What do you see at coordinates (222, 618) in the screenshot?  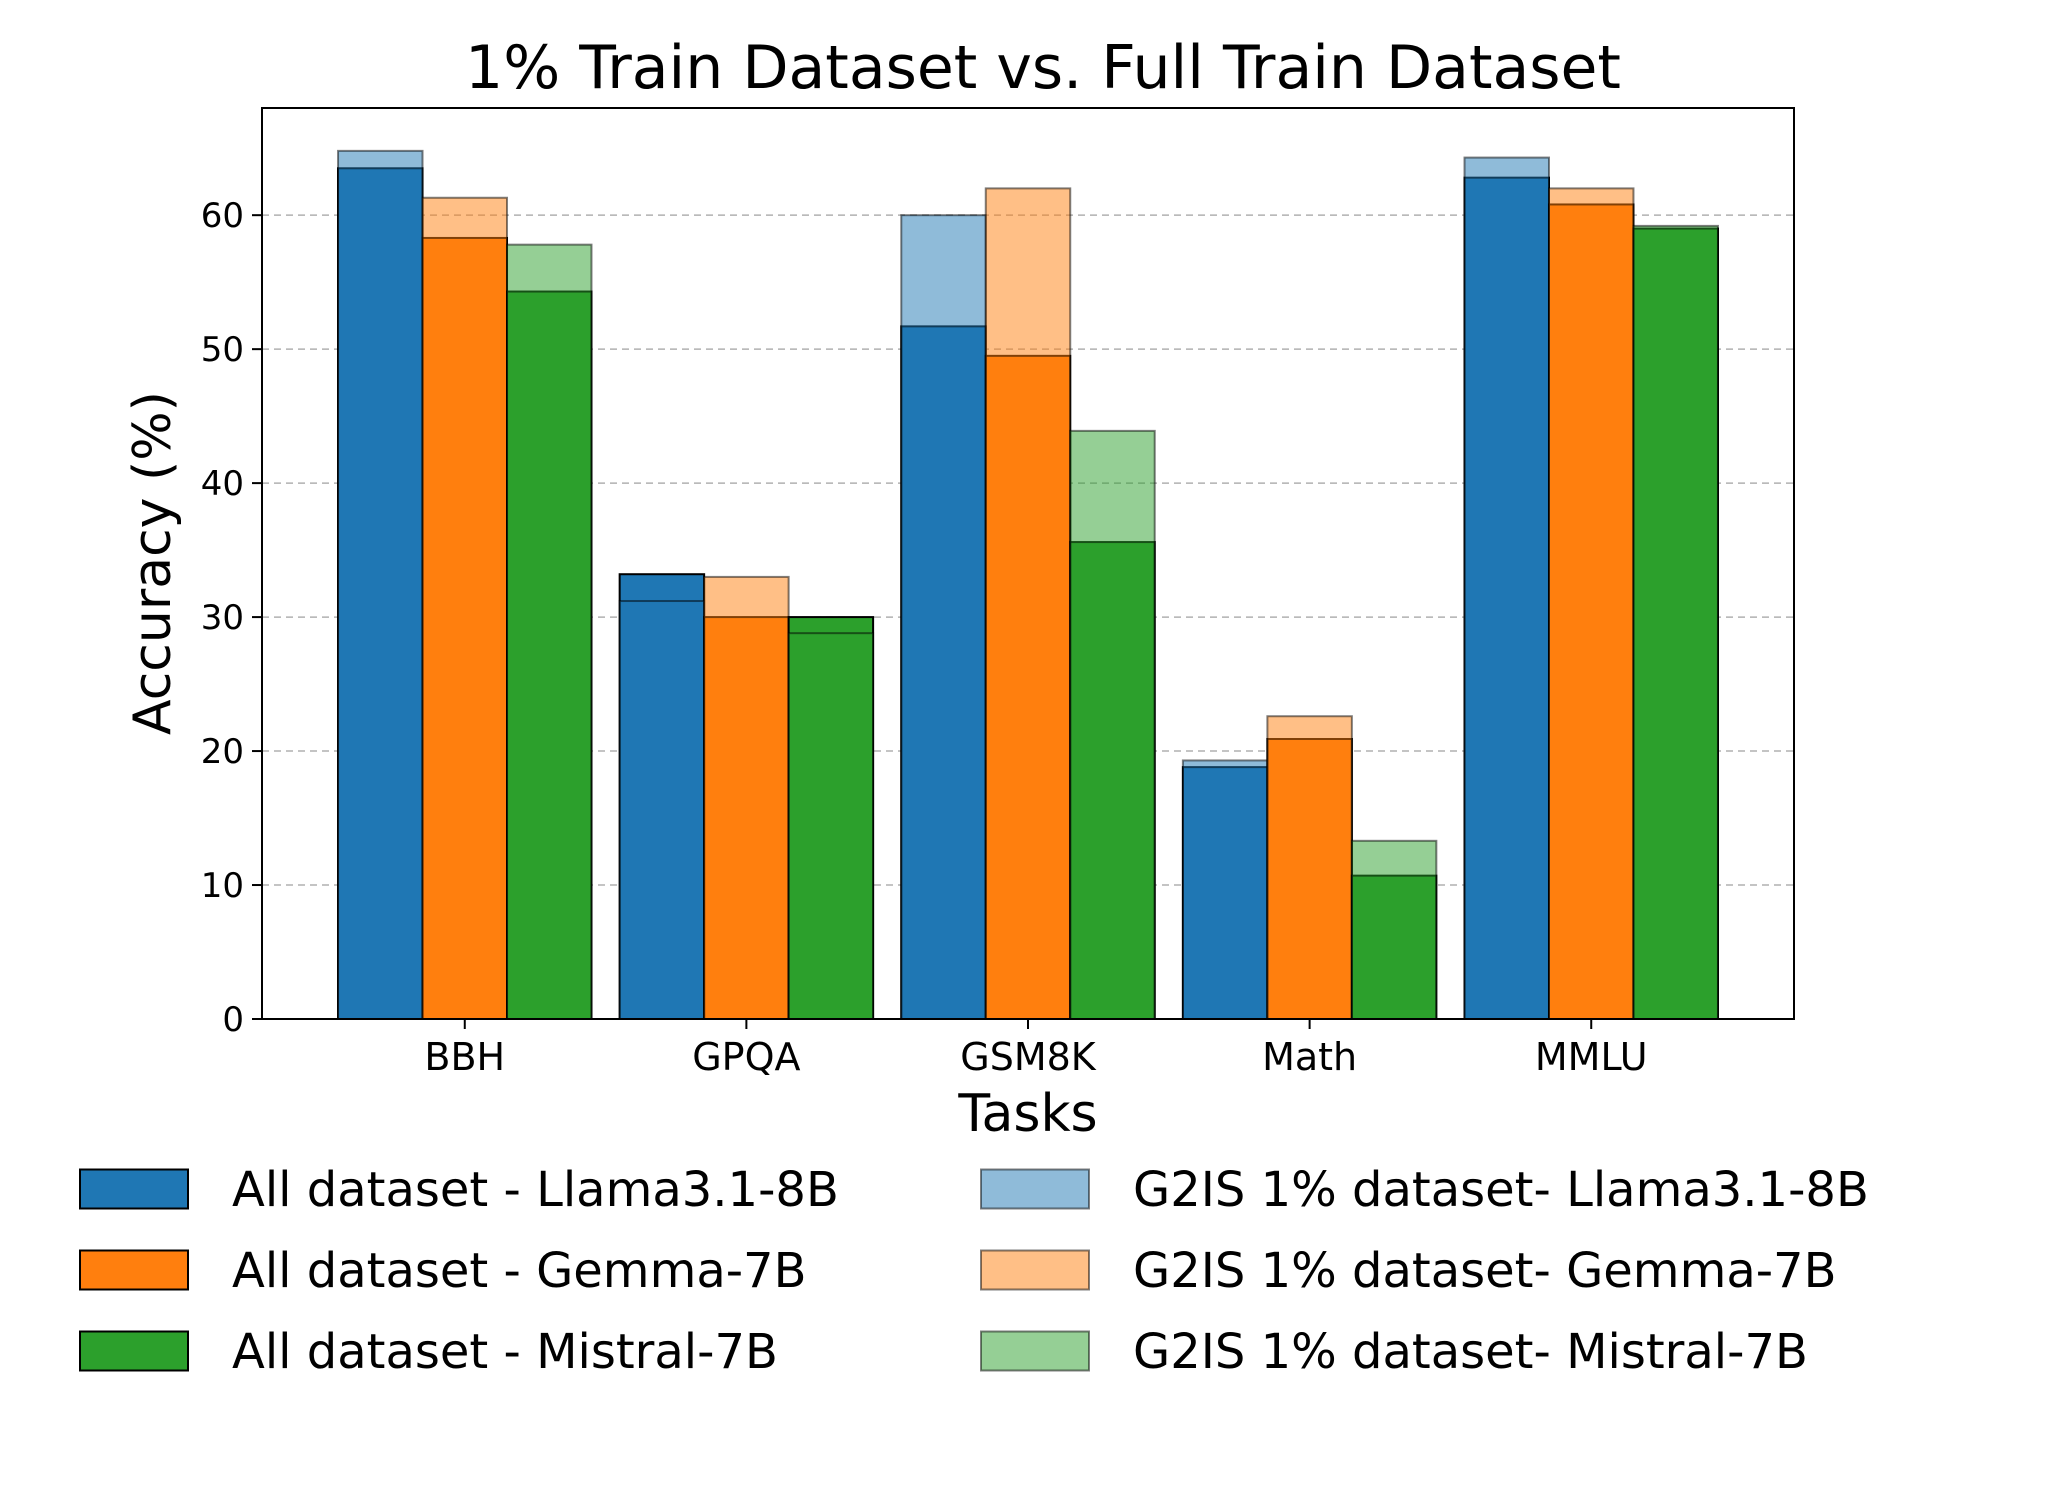 I see `y-tick-label: 30` at bounding box center [222, 618].